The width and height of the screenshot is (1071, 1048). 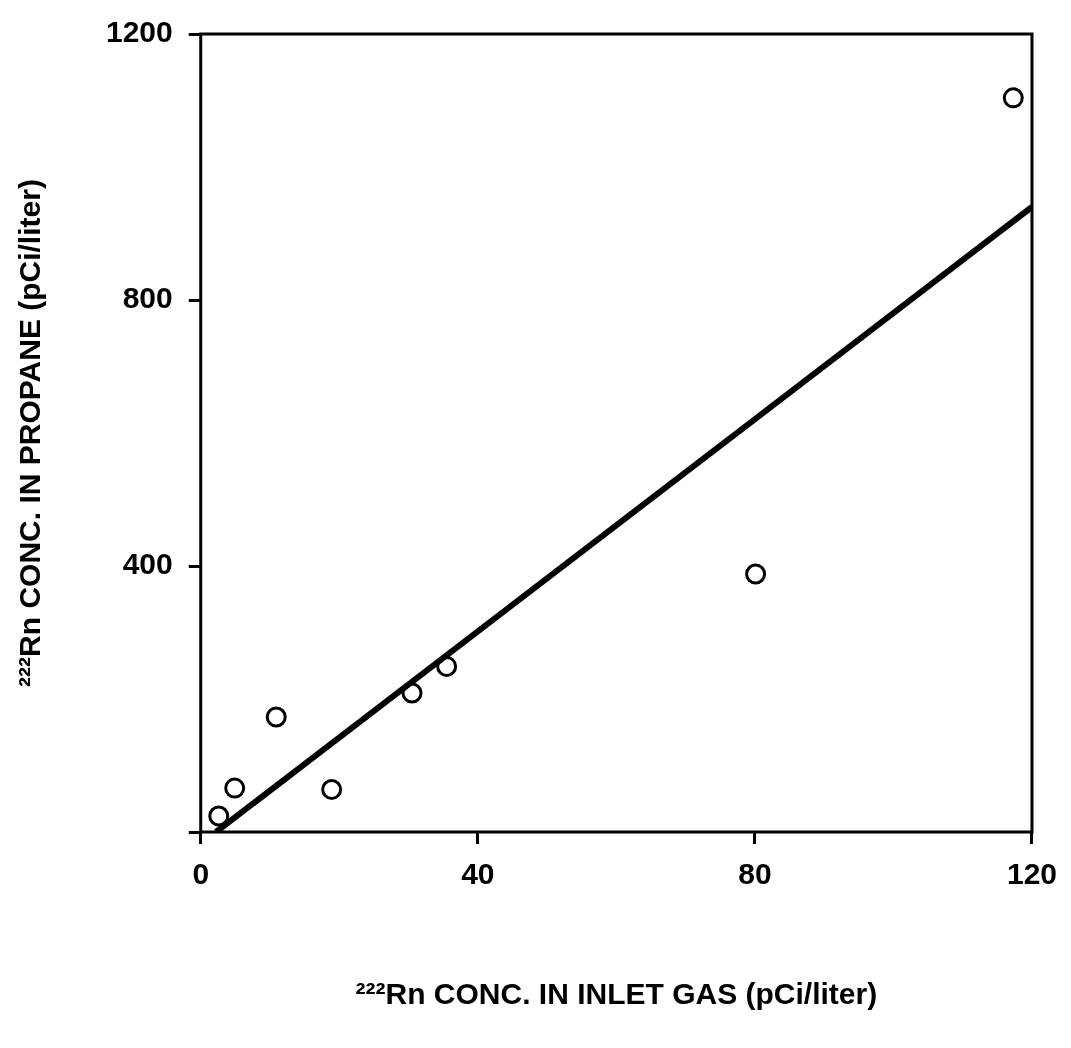 What do you see at coordinates (201, 874) in the screenshot?
I see `x-tick-label: 0` at bounding box center [201, 874].